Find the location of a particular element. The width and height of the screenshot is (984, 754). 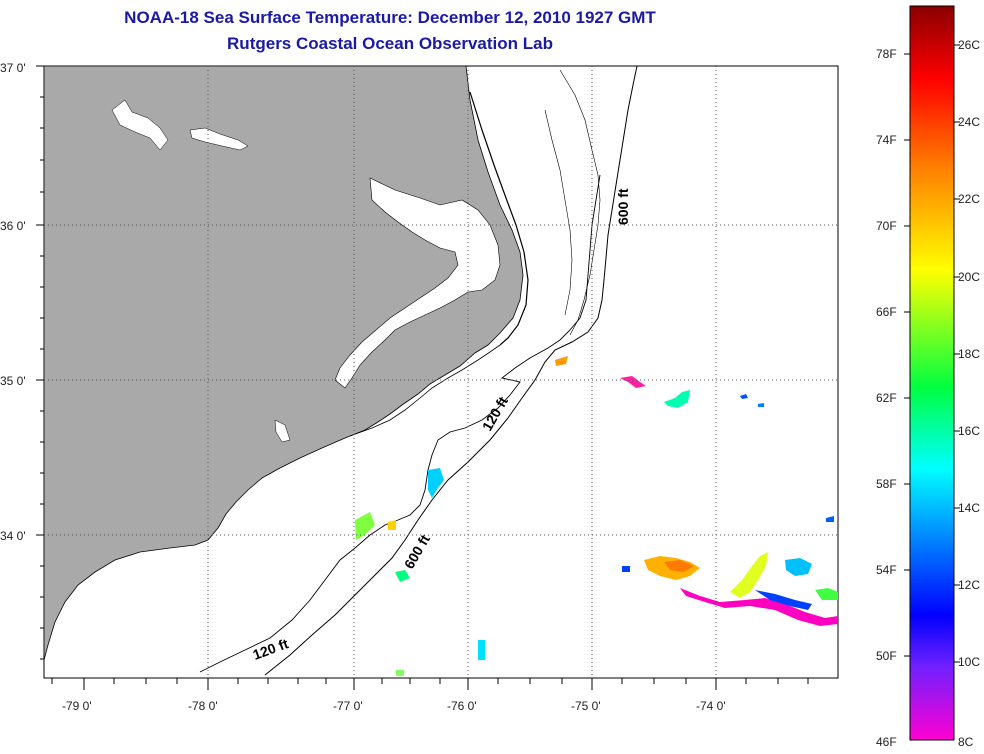

cb-f-62: 62F is located at coordinates (886, 398).